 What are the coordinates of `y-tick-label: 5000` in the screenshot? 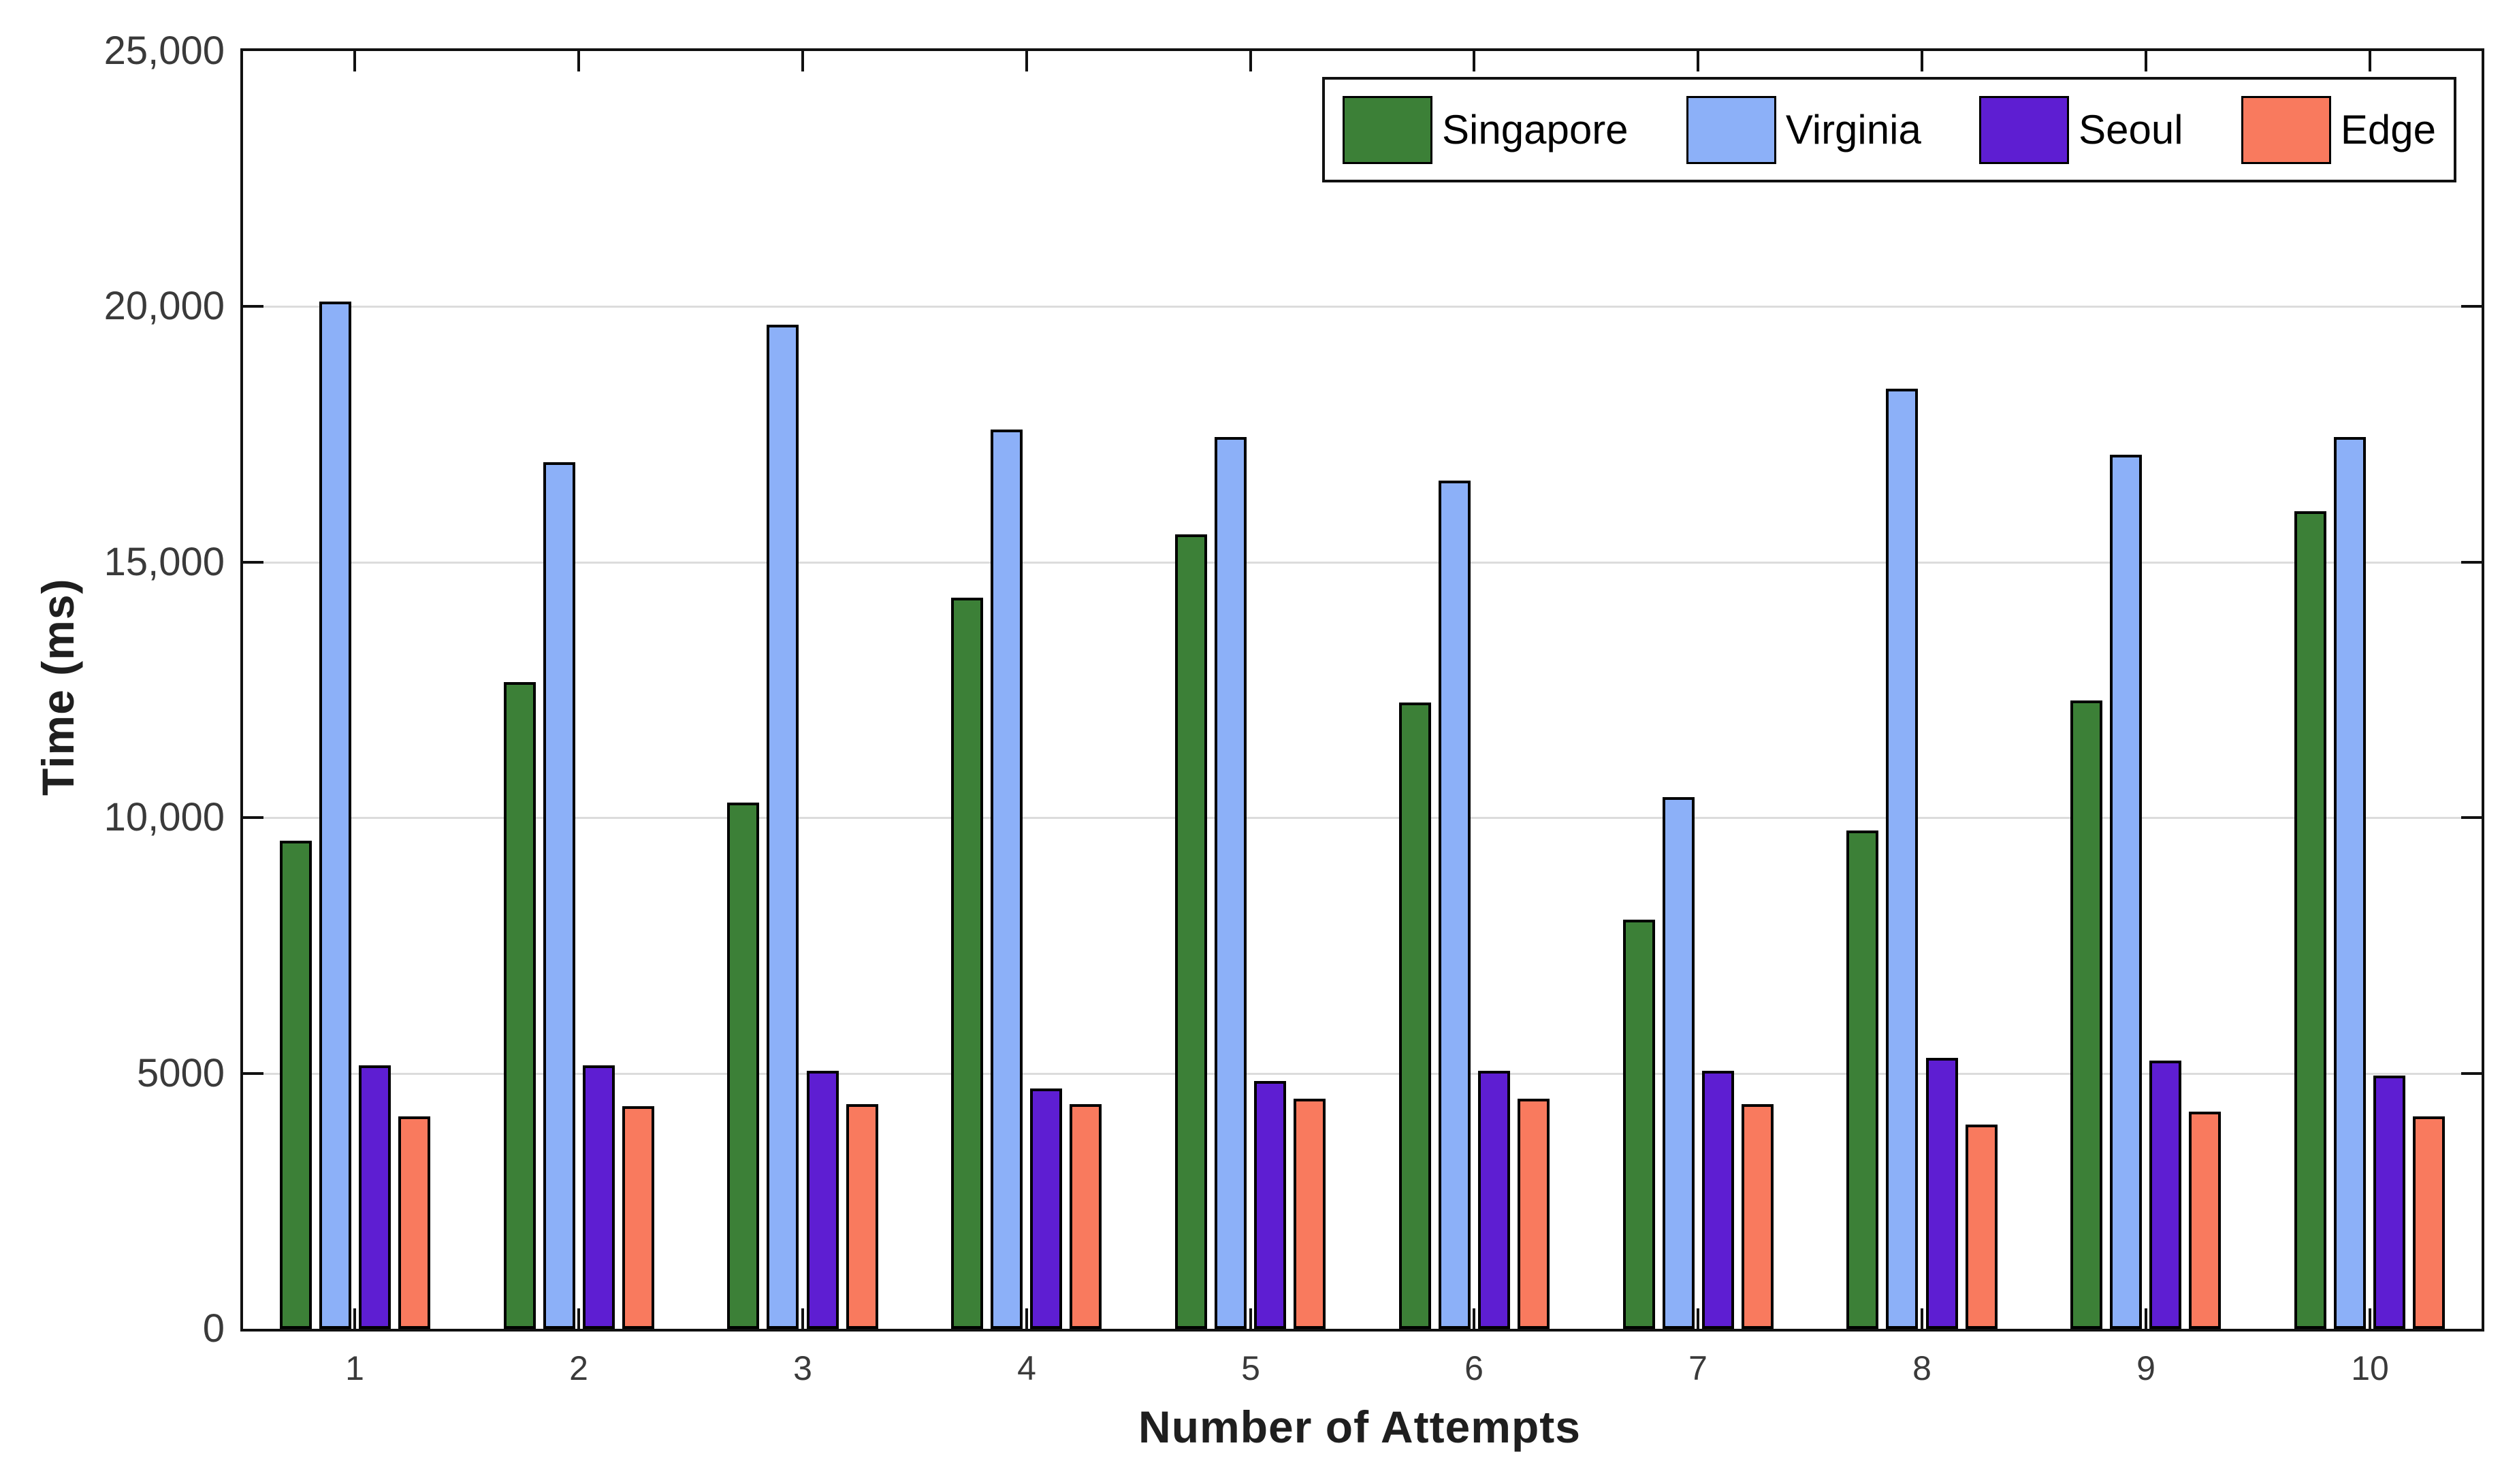 It's located at (180, 1073).